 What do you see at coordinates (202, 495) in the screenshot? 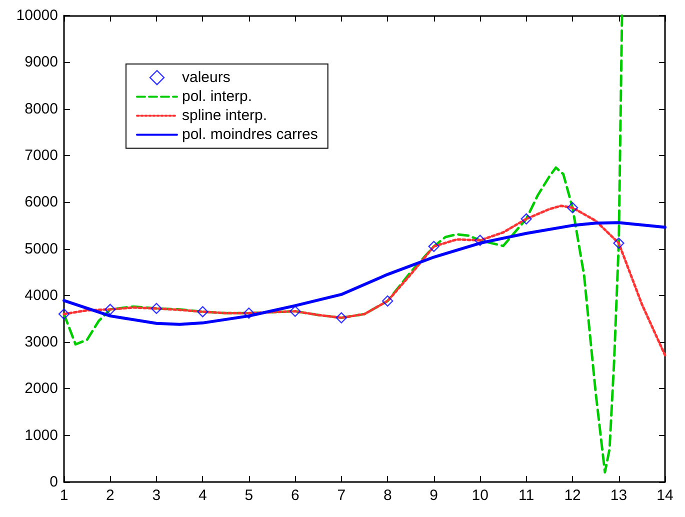
I see `x-tick-label: 4` at bounding box center [202, 495].